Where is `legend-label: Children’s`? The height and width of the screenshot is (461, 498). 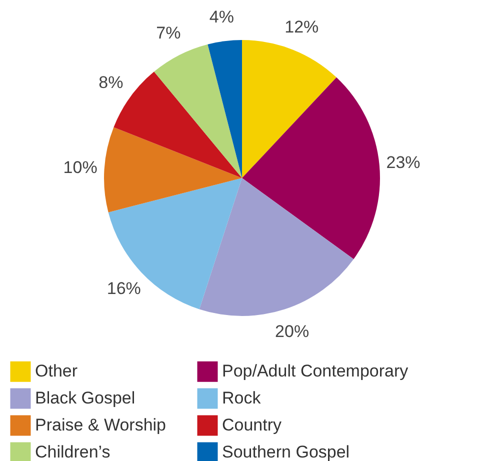
legend-label: Children’s is located at coordinates (72, 451).